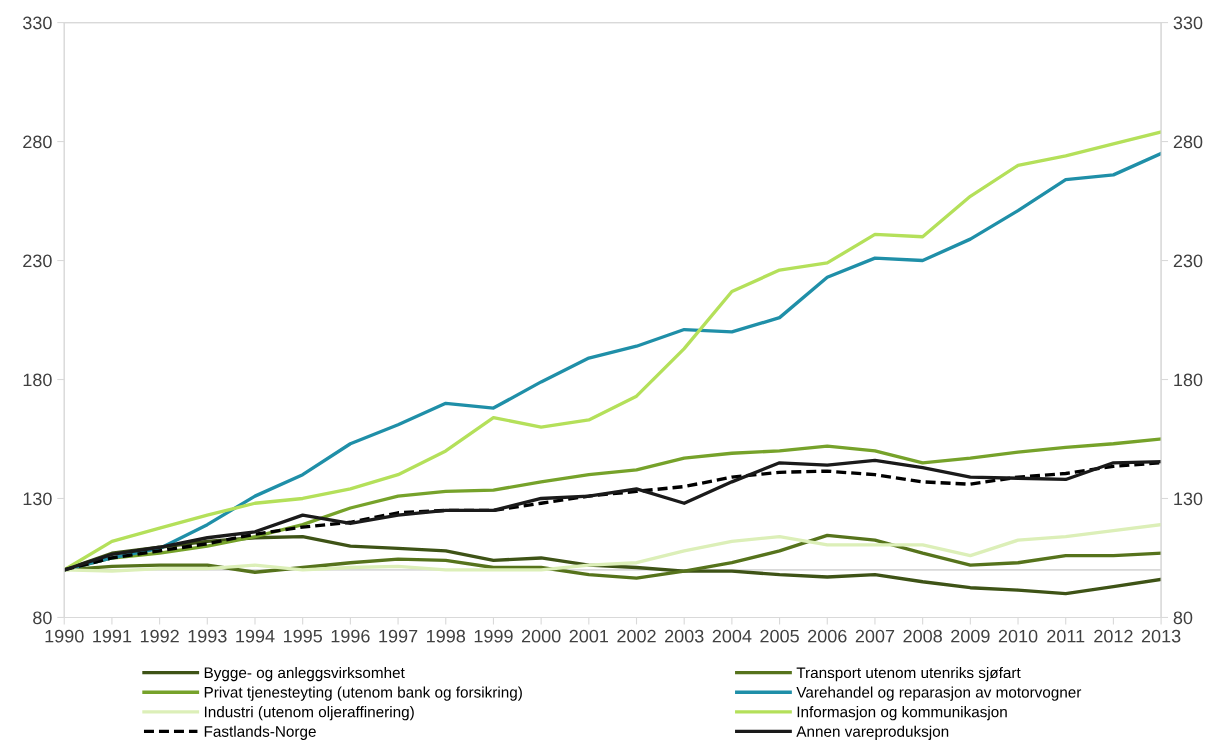  I want to click on legend-label: Annen vareproduksjon, so click(872, 732).